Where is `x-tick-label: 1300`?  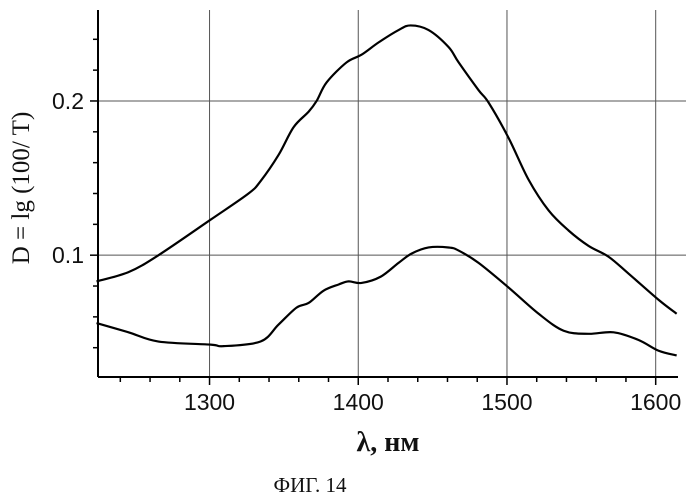 x-tick-label: 1300 is located at coordinates (209, 402).